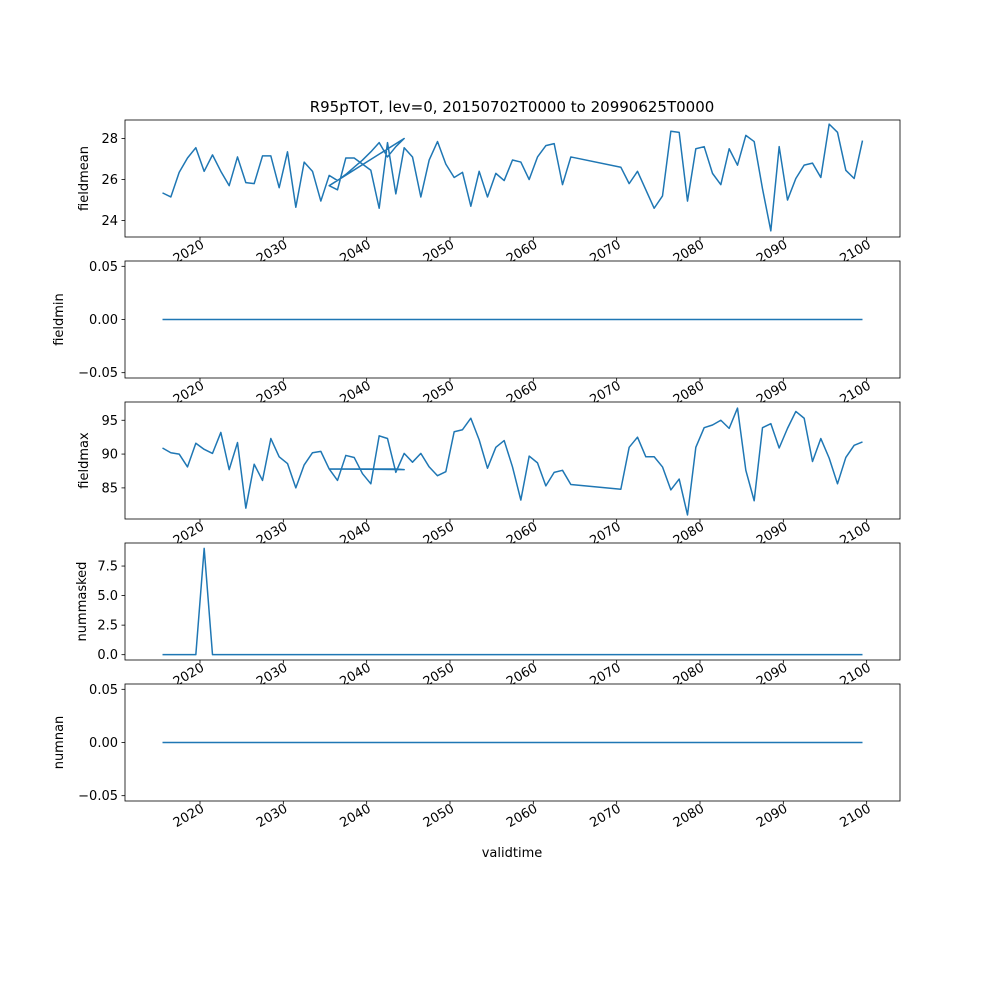 This screenshot has width=1000, height=1000. I want to click on y-tick-label: 90, so click(109, 455).